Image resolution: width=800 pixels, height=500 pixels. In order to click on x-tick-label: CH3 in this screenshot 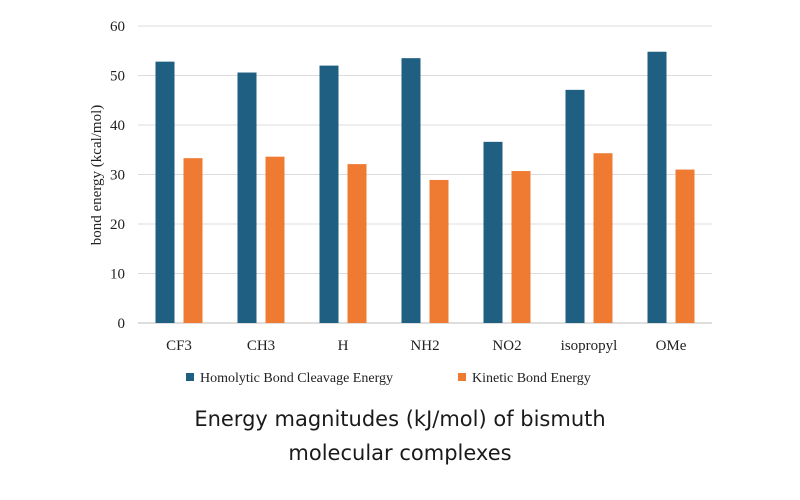, I will do `click(261, 346)`.